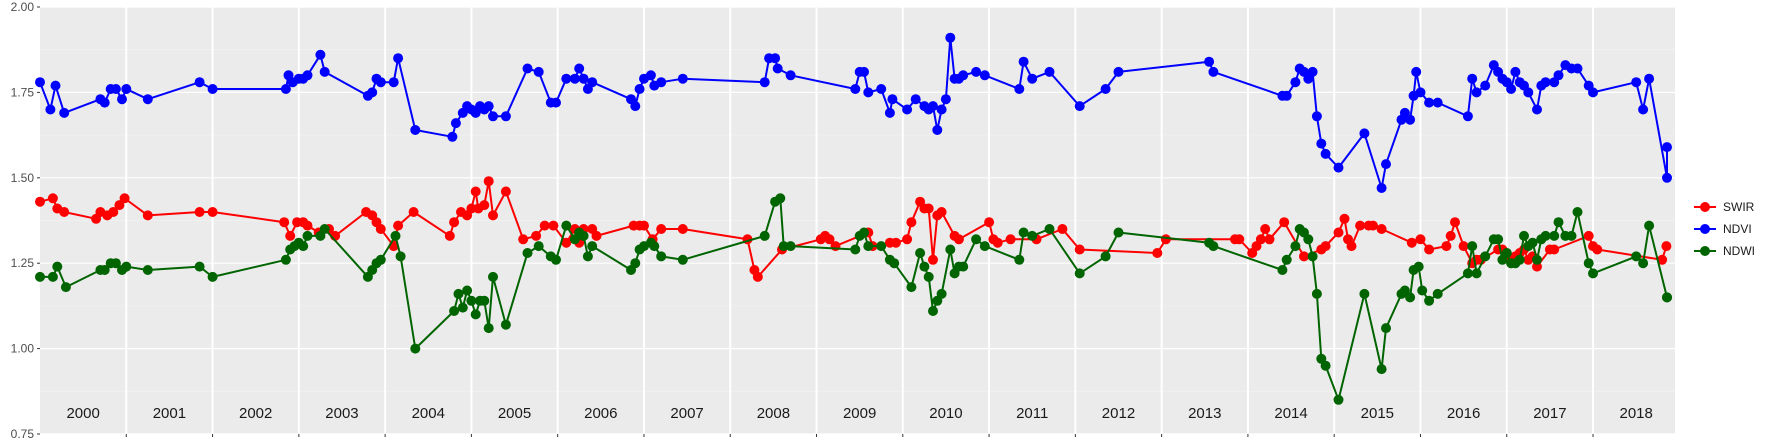  What do you see at coordinates (600, 413) in the screenshot?
I see `year-label: 2006` at bounding box center [600, 413].